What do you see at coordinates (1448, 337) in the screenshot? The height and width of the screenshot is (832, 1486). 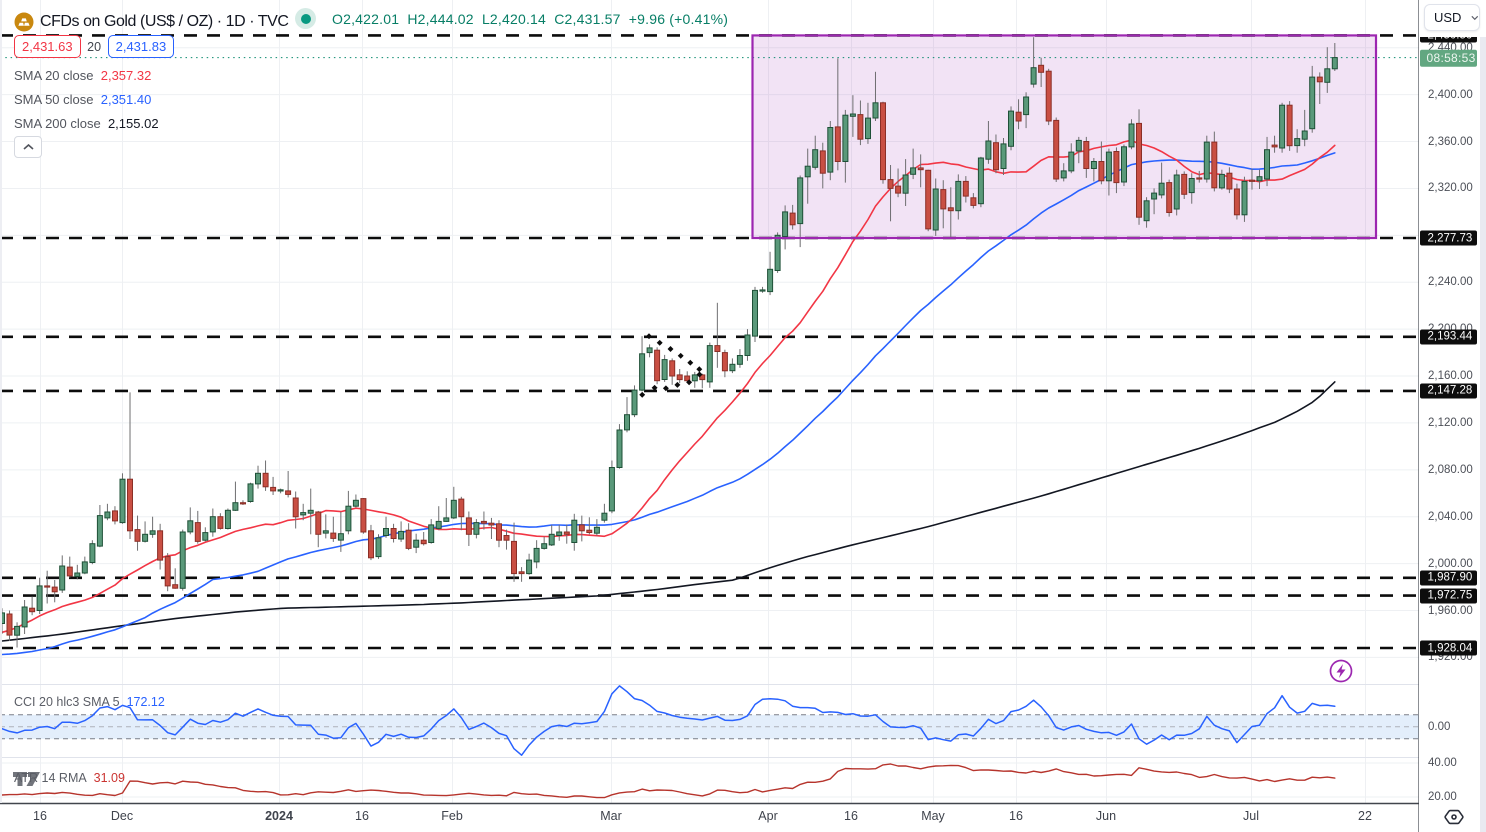 I see `price-level-tag: 2,193.44` at bounding box center [1448, 337].